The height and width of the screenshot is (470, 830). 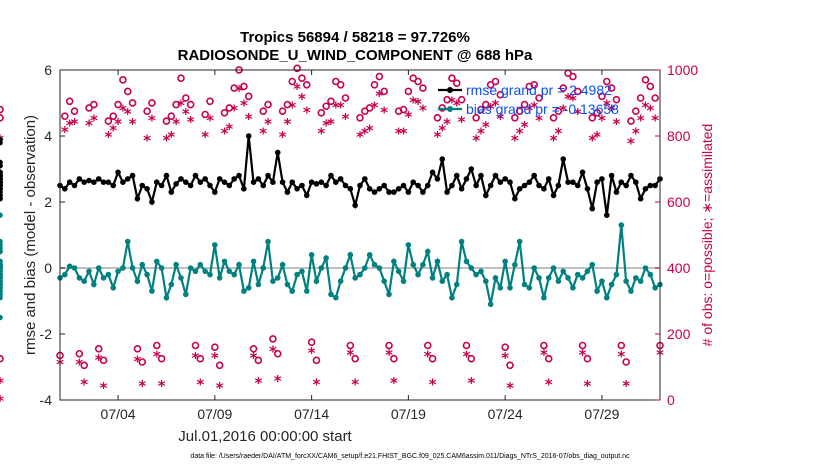 I want to click on x-tick-label: 07/29, so click(x=601, y=414).